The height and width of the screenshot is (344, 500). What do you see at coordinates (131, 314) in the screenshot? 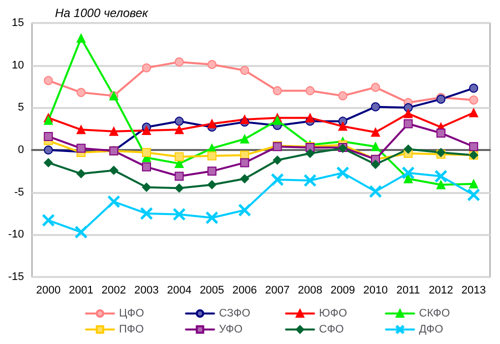
I see `legend-label: ЦФО` at bounding box center [131, 314].